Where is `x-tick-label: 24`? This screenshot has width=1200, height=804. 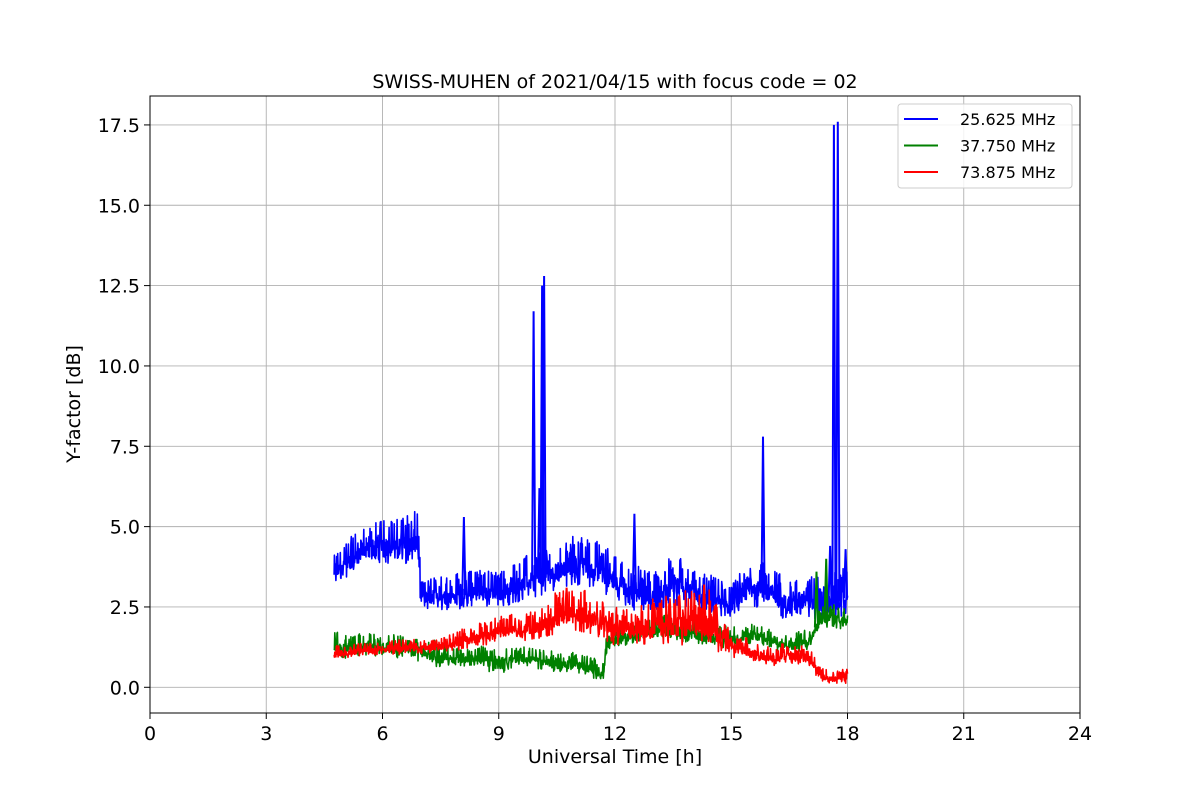 x-tick-label: 24 is located at coordinates (1080, 734).